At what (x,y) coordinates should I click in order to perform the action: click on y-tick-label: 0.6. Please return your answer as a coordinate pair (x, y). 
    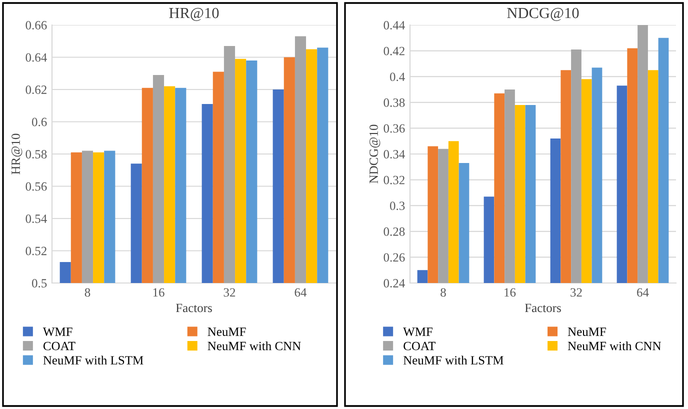
    Looking at the image, I should click on (39, 122).